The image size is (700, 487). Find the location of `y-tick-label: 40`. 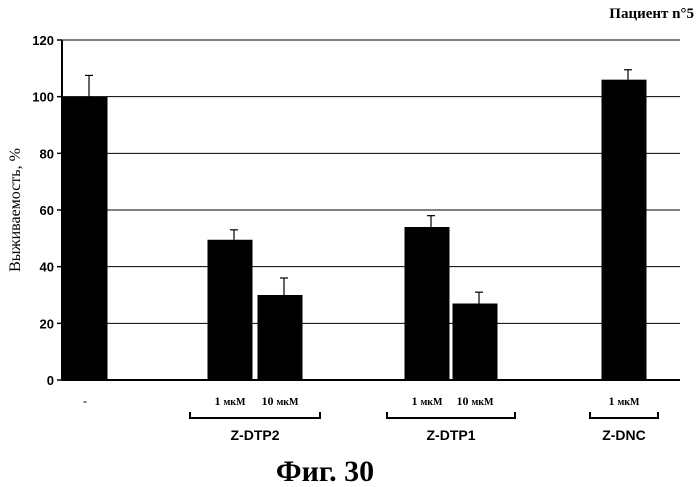

y-tick-label: 40 is located at coordinates (47, 267).